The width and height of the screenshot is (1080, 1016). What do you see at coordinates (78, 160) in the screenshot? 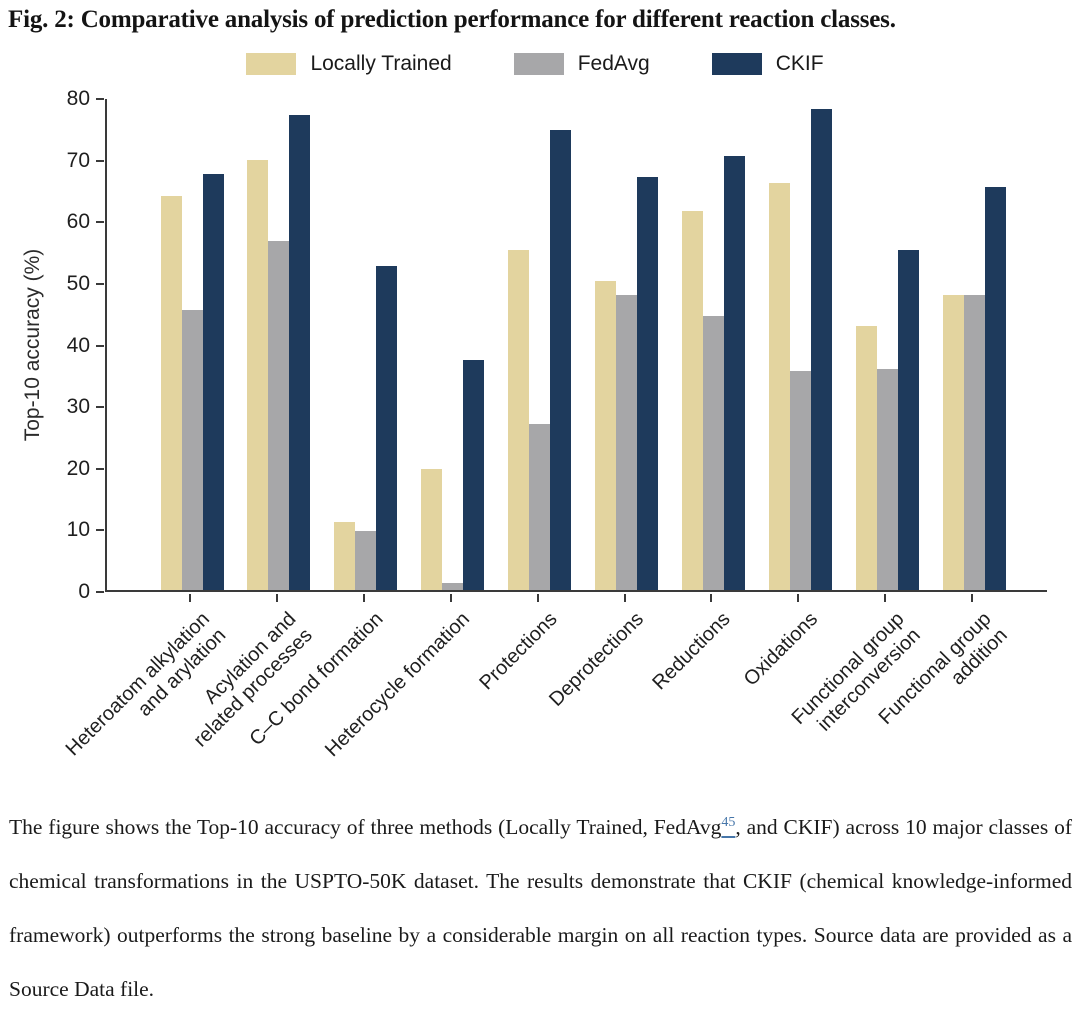
I see `y-tick-label: 70` at bounding box center [78, 160].